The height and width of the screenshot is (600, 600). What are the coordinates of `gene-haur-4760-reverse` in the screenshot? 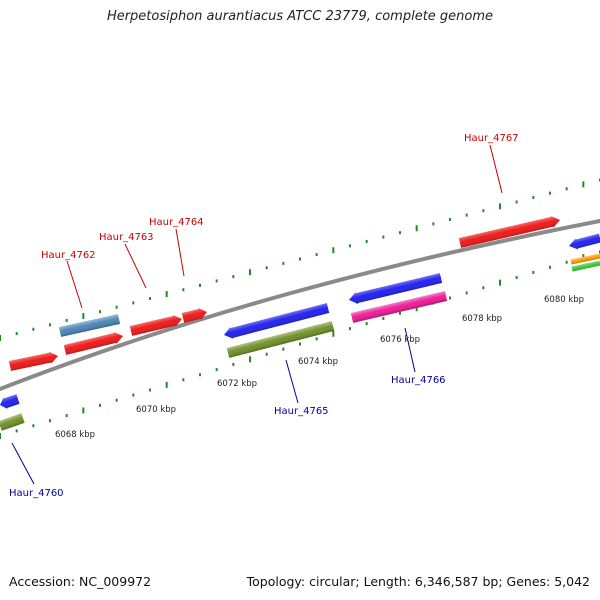 It's located at (10, 401).